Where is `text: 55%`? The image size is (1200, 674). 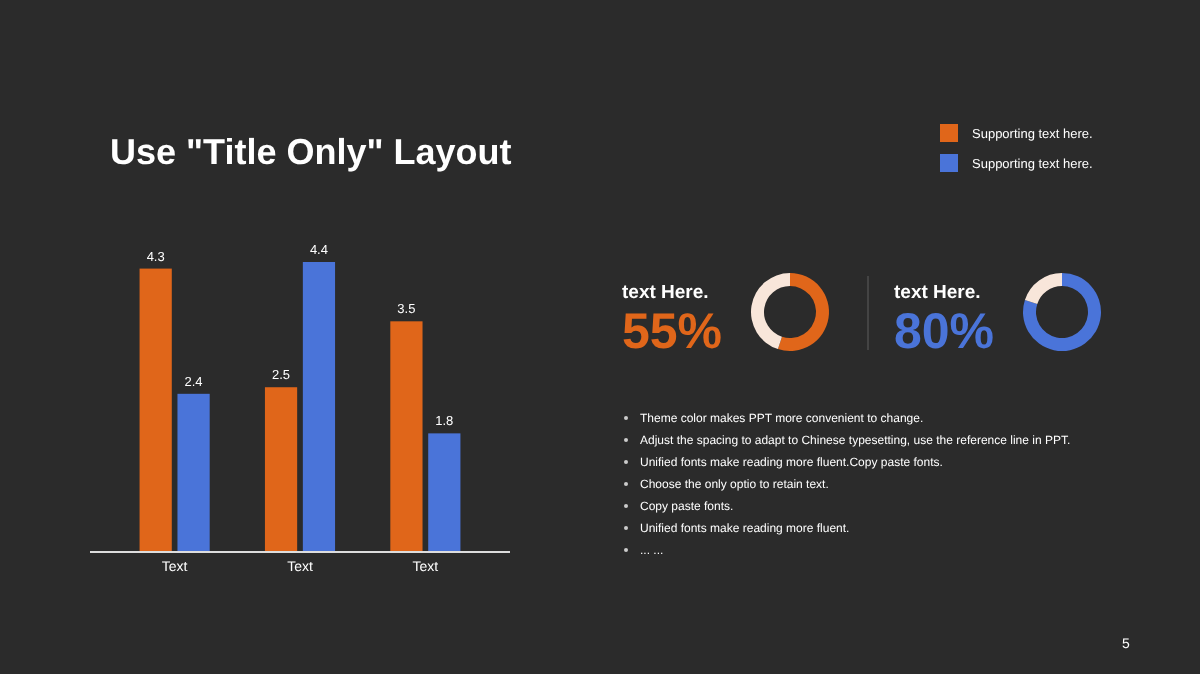 text: 55% is located at coordinates (672, 332).